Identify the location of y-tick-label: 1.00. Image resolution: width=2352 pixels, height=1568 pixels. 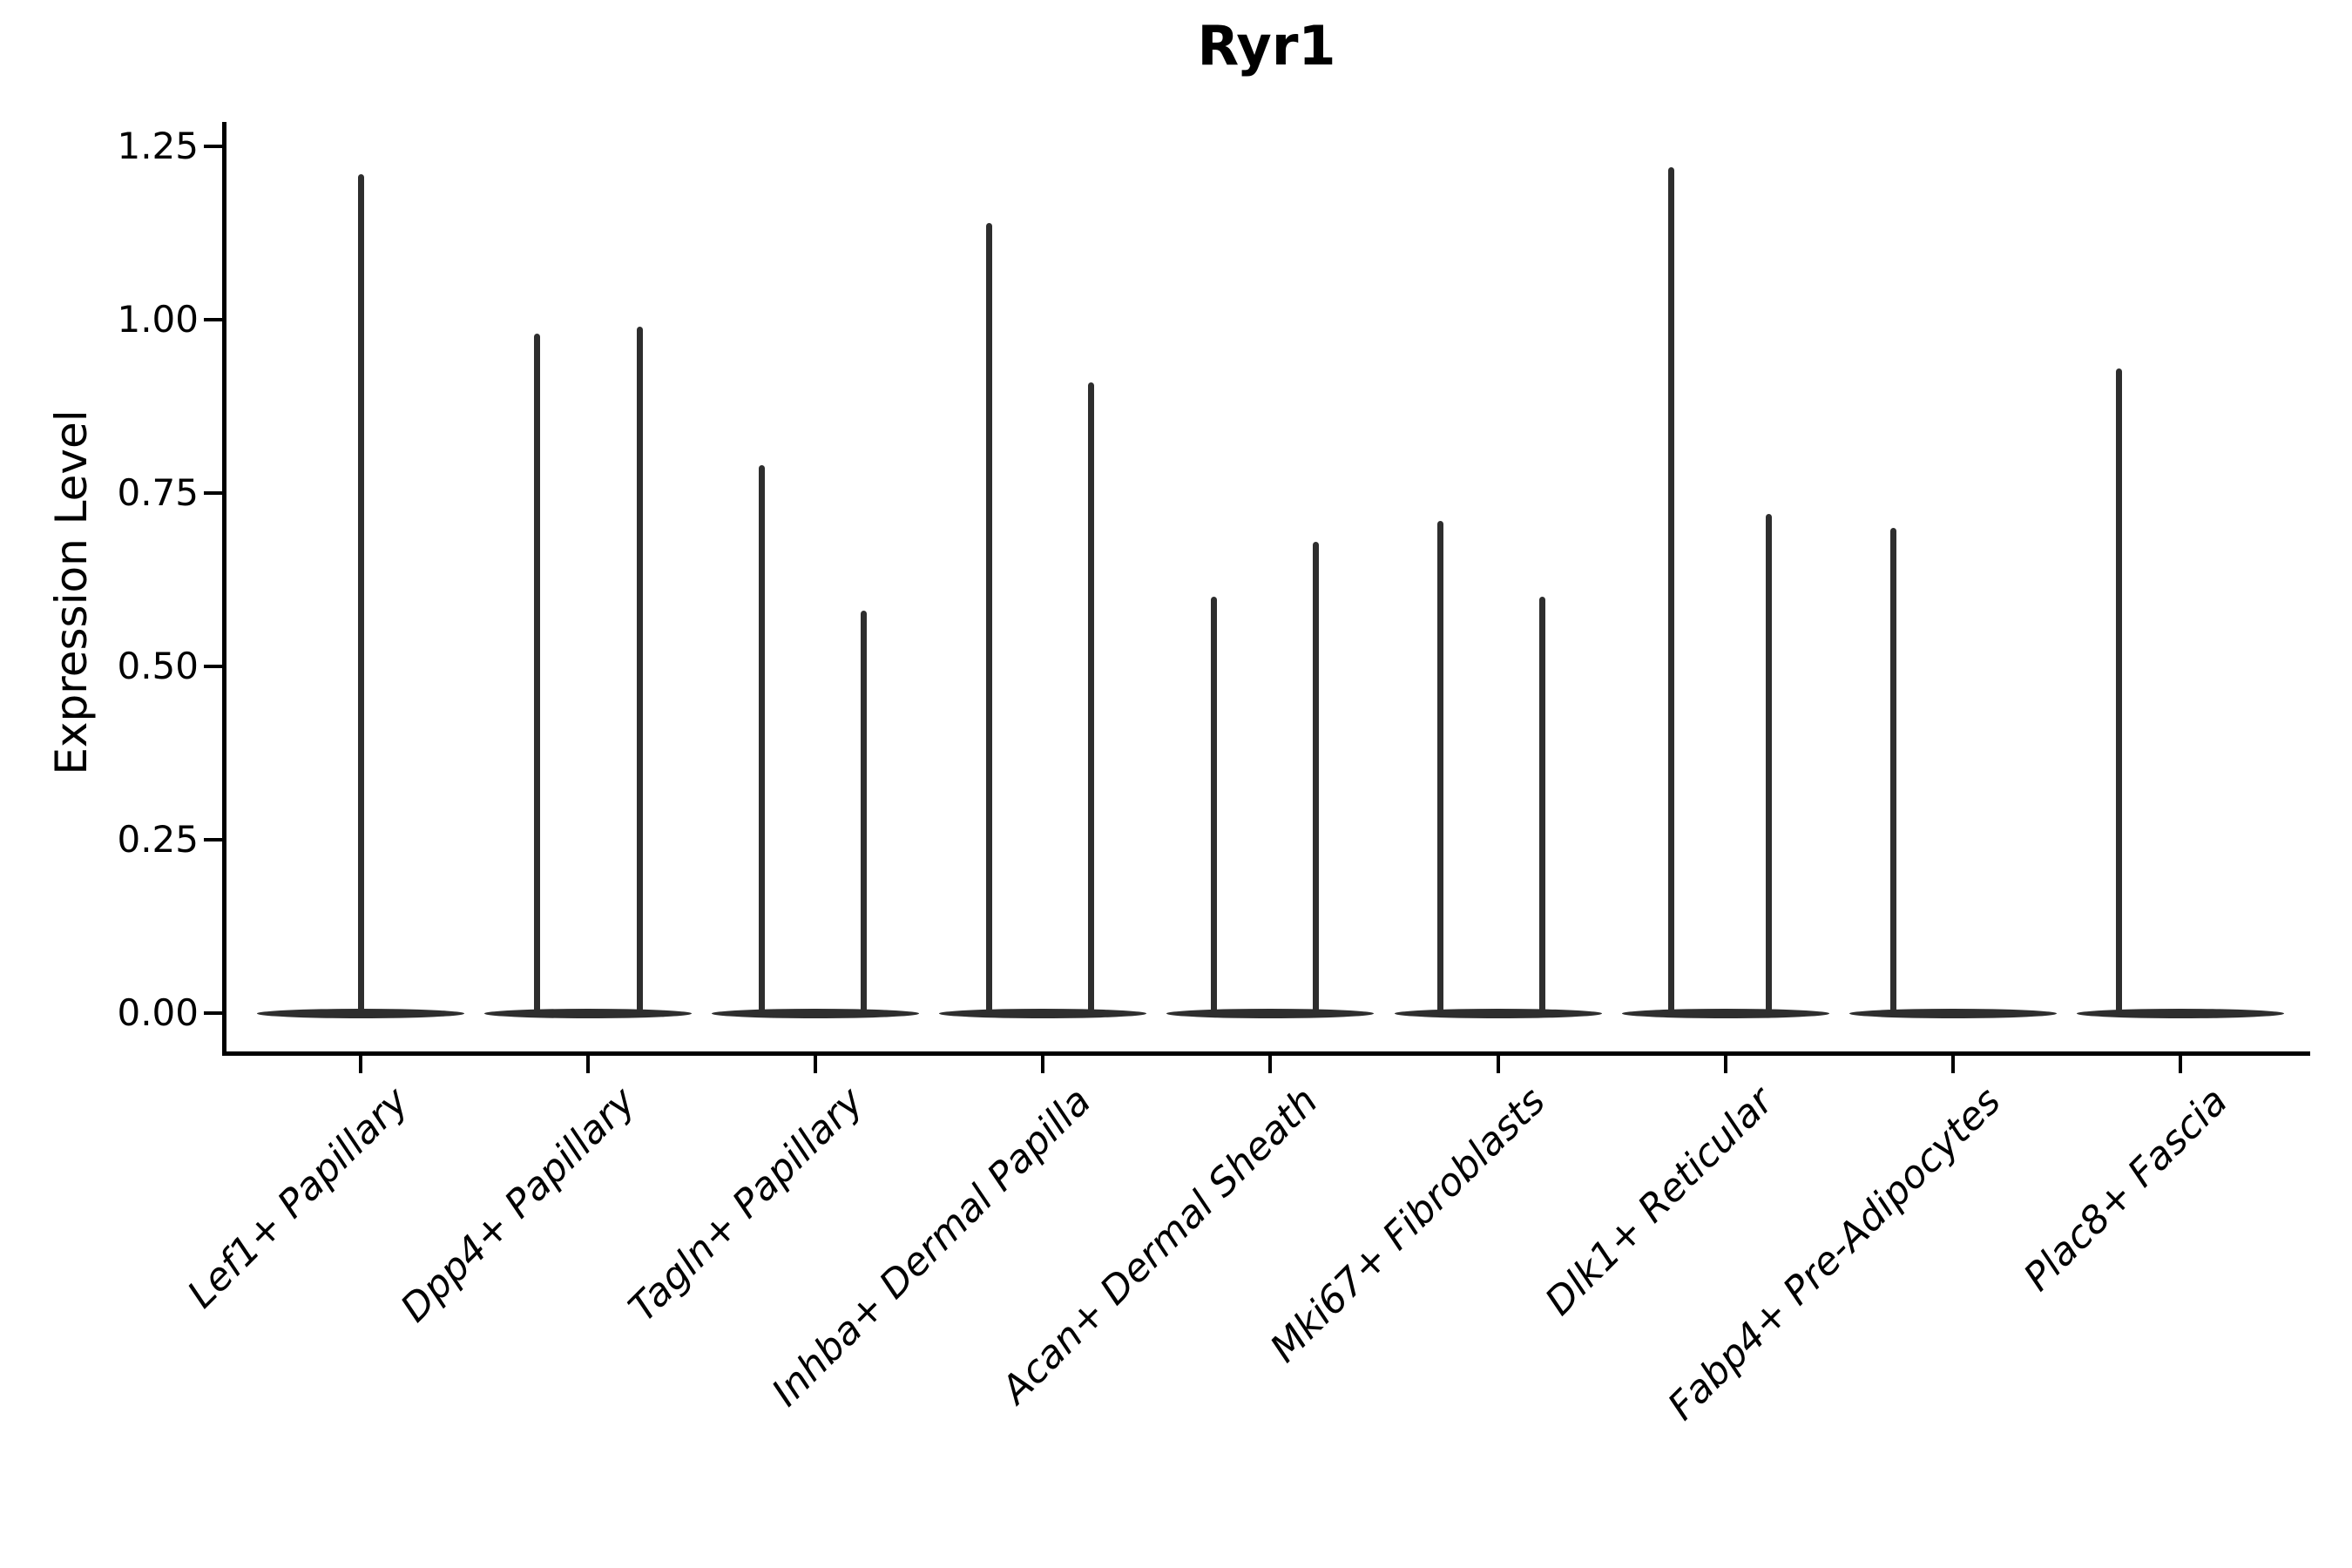
(158, 319).